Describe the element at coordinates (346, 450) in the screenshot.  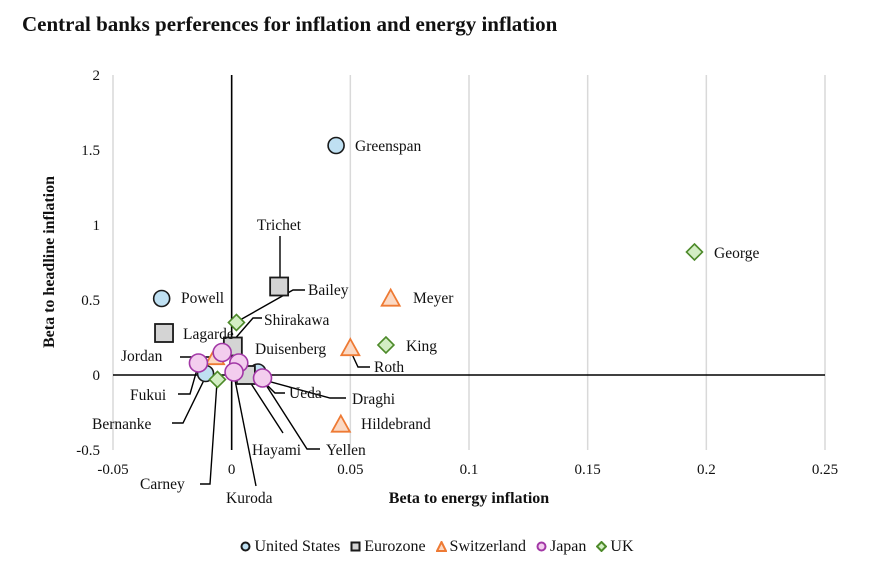
I see `data-label: Yellen` at that location.